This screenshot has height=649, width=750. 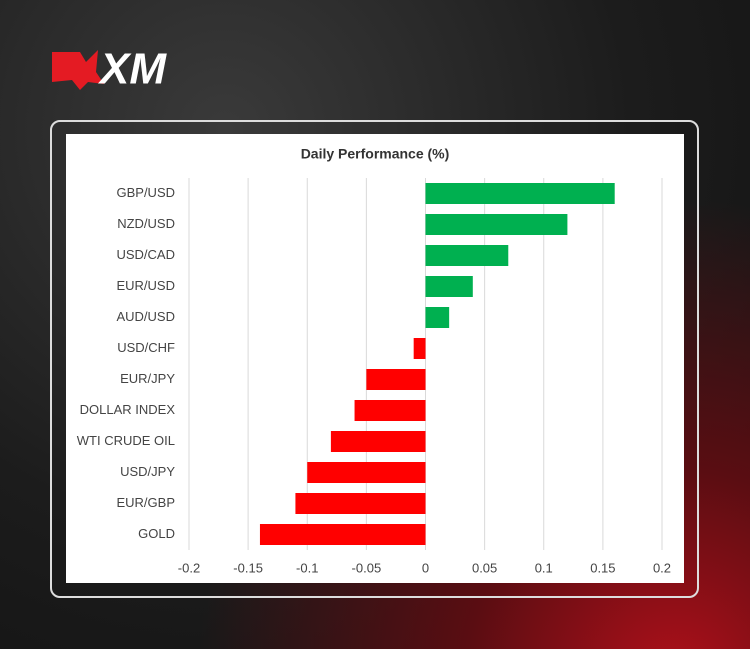 What do you see at coordinates (375, 154) in the screenshot?
I see `chart-title: Daily Performance (%)` at bounding box center [375, 154].